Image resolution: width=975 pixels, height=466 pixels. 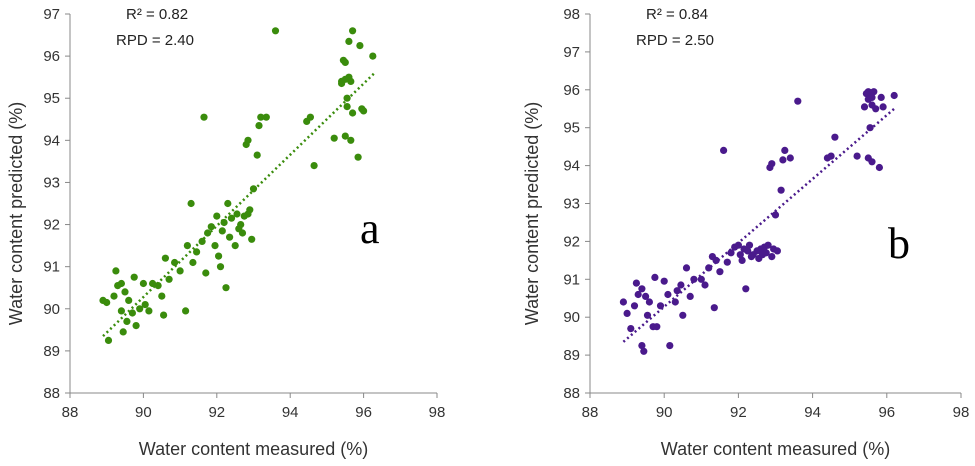 What do you see at coordinates (51, 309) in the screenshot?
I see `y-tick-label: 90` at bounding box center [51, 309].